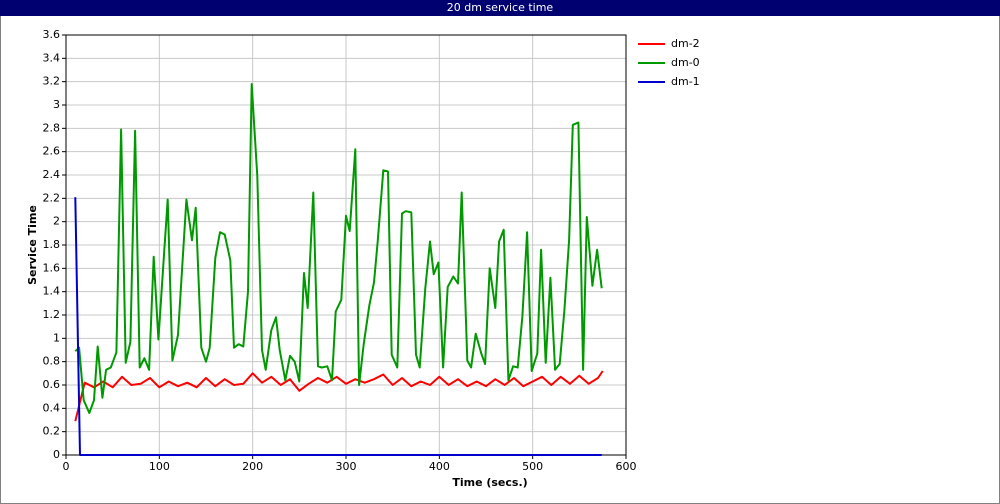 The width and height of the screenshot is (1000, 504). What do you see at coordinates (52, 431) in the screenshot?
I see `y-tick-label: 0.2` at bounding box center [52, 431].